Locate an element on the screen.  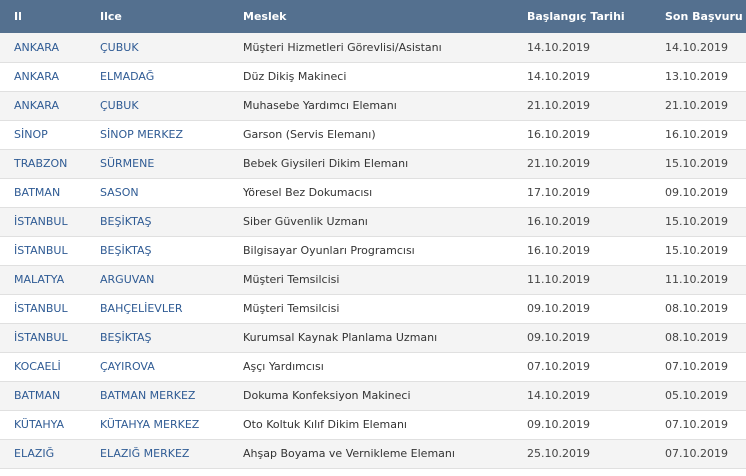
cell-meslek: Bilgisayar Oyunları Programcısı is located at coordinates (371, 251).